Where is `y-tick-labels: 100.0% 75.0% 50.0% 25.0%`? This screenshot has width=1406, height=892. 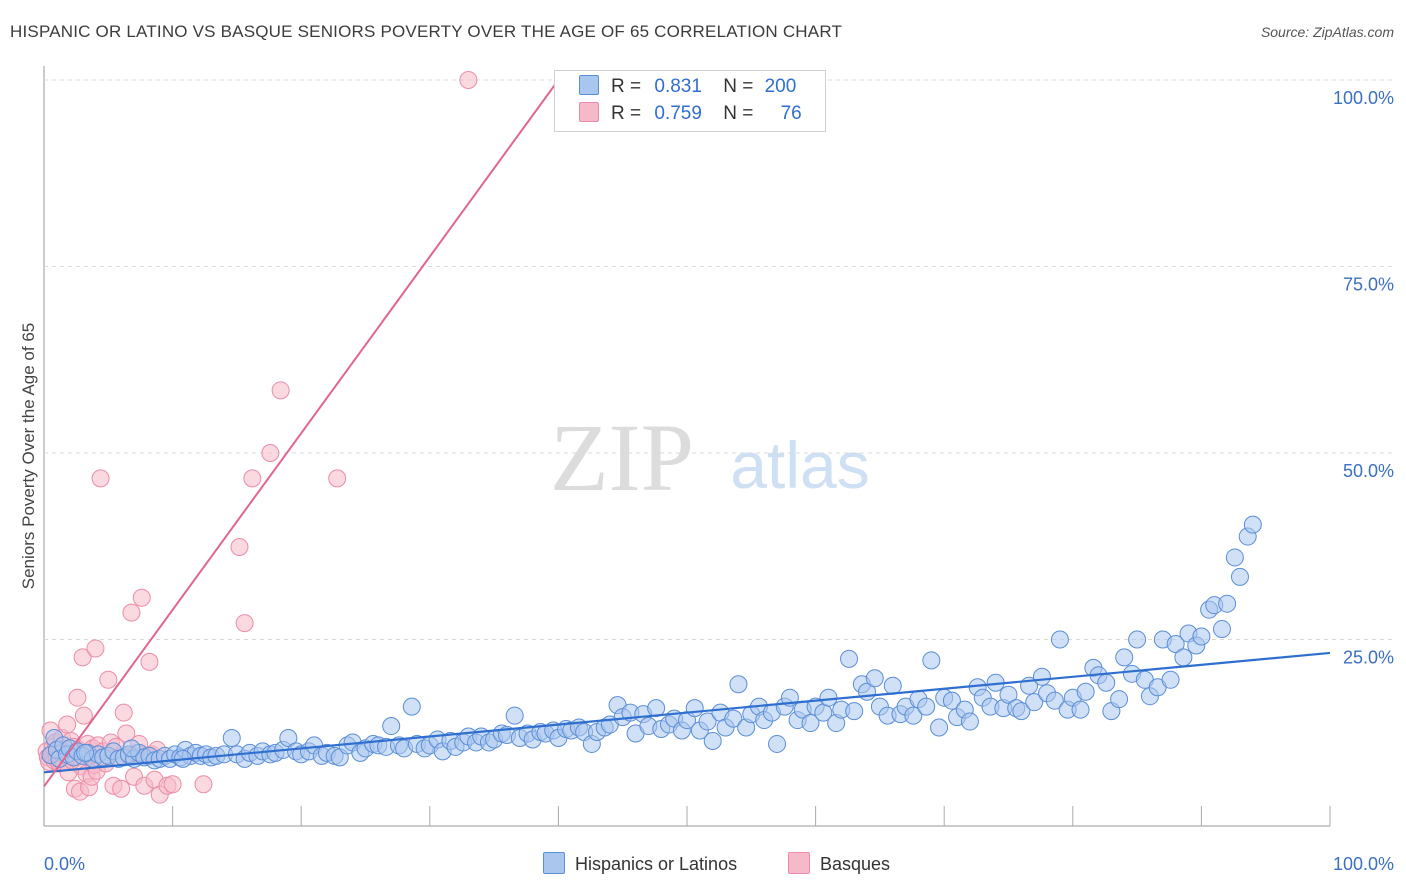 y-tick-labels: 100.0% 75.0% 50.0% 25.0% is located at coordinates (1363, 378).